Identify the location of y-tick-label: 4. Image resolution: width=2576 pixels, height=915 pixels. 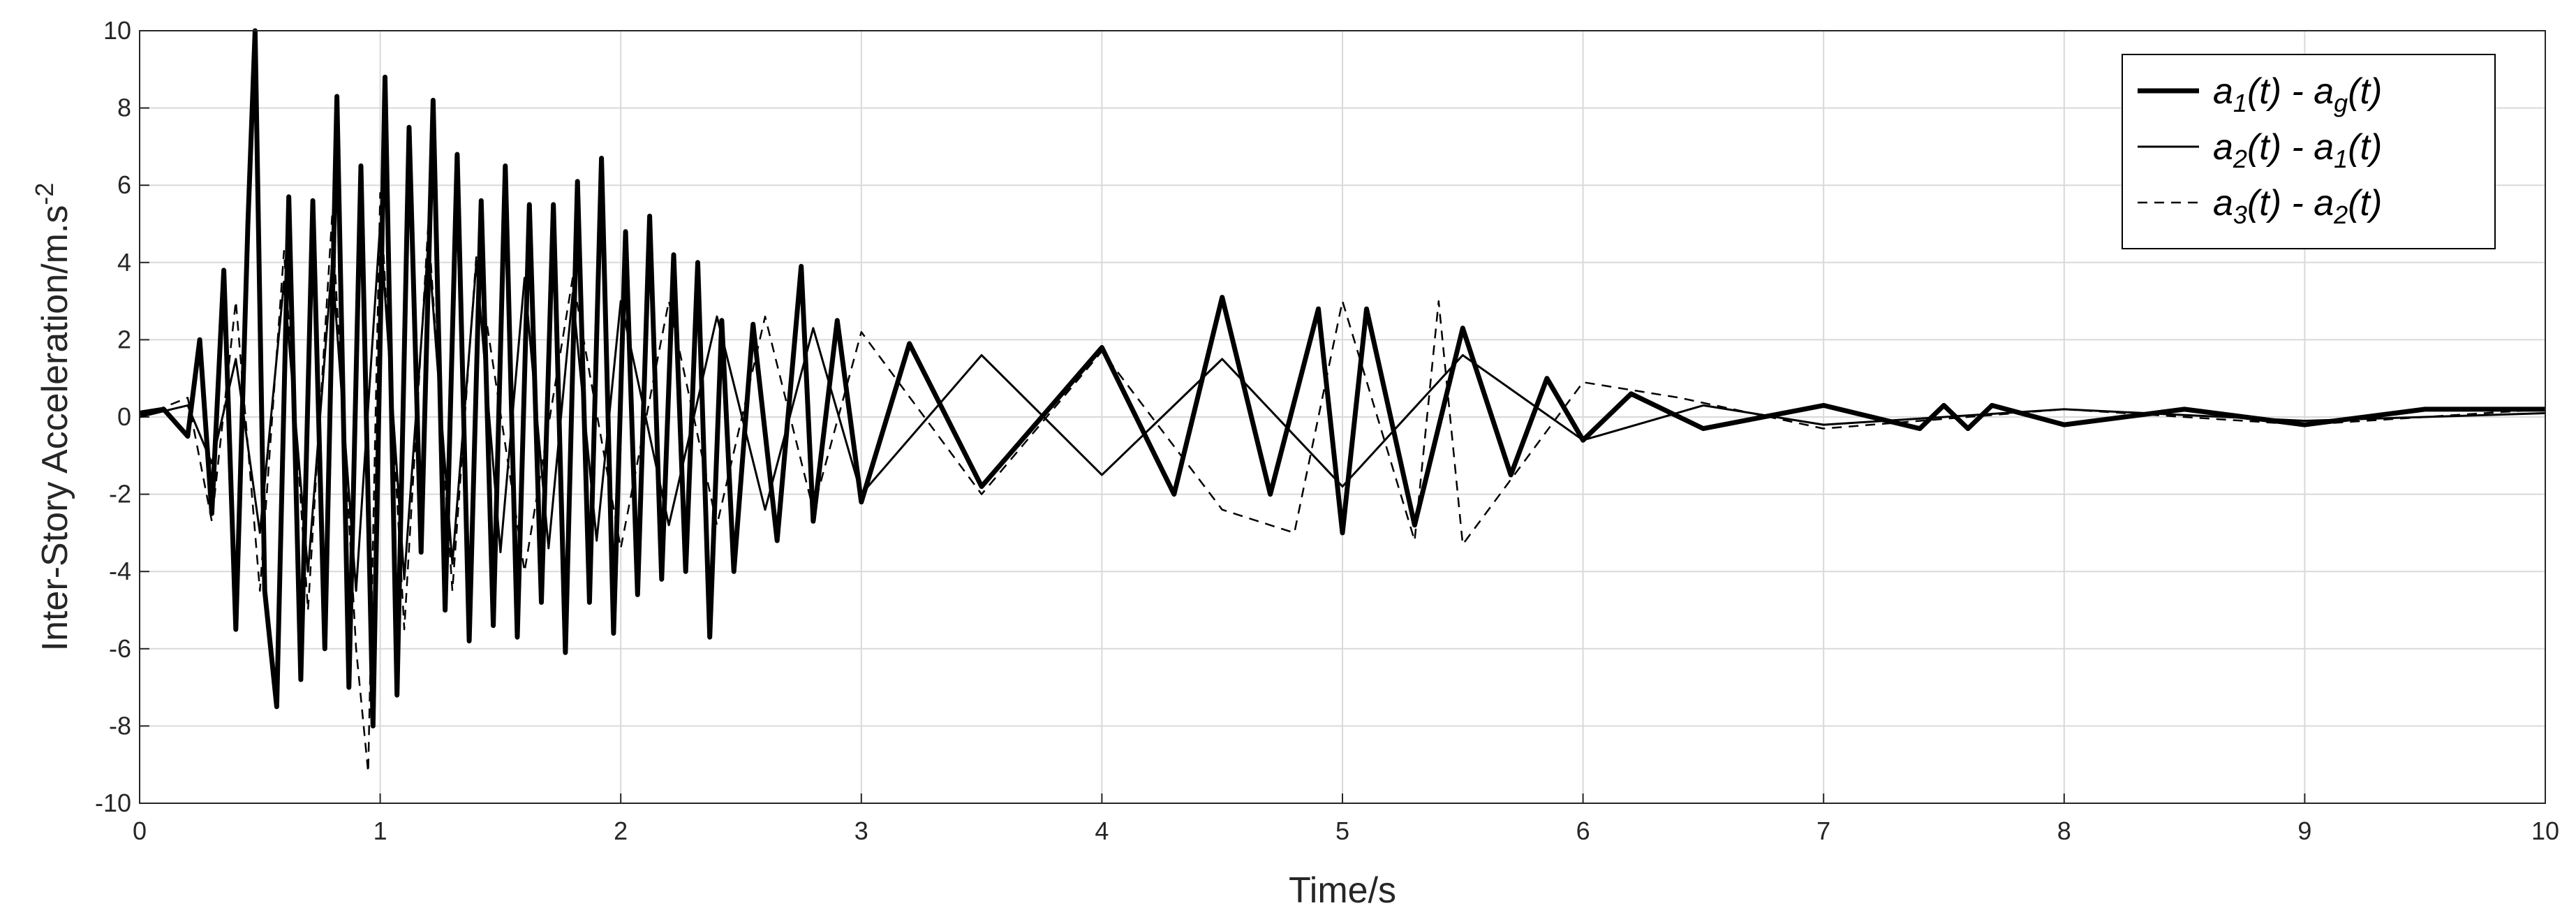
(124, 262).